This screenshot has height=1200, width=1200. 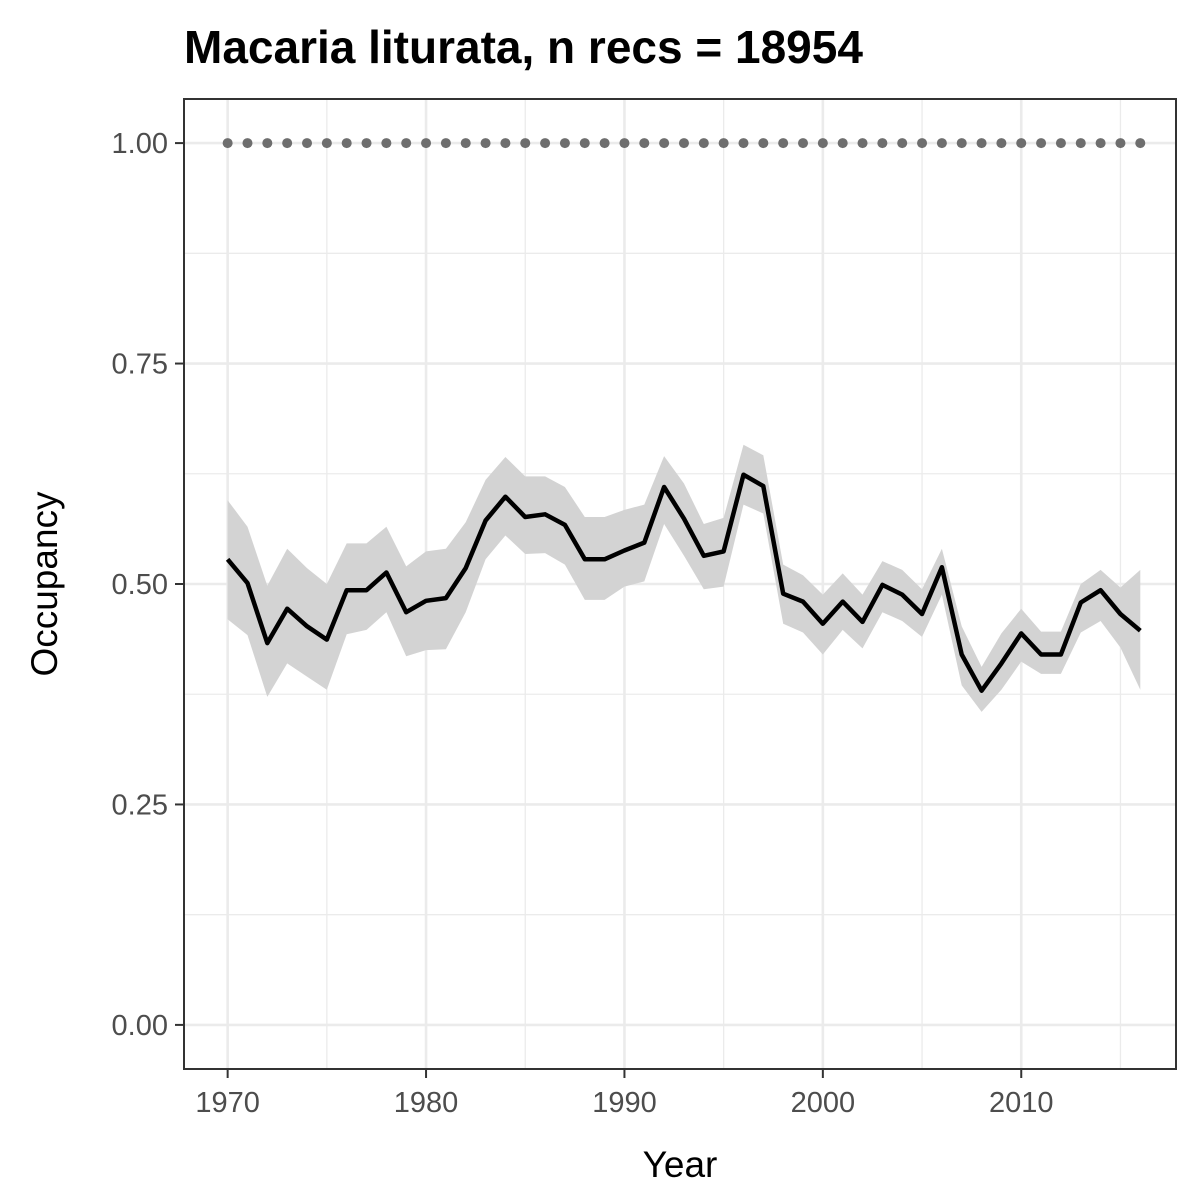 What do you see at coordinates (140, 365) in the screenshot?
I see `y-tick-label: 0.75` at bounding box center [140, 365].